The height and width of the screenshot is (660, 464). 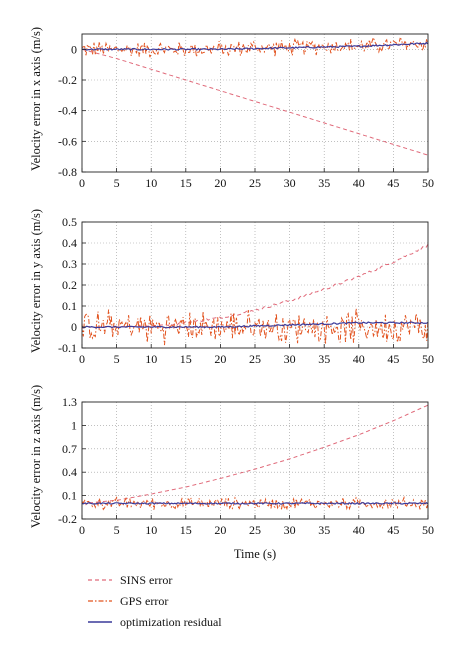 What do you see at coordinates (144, 601) in the screenshot?
I see `legend-label-gps: GPS error` at bounding box center [144, 601].